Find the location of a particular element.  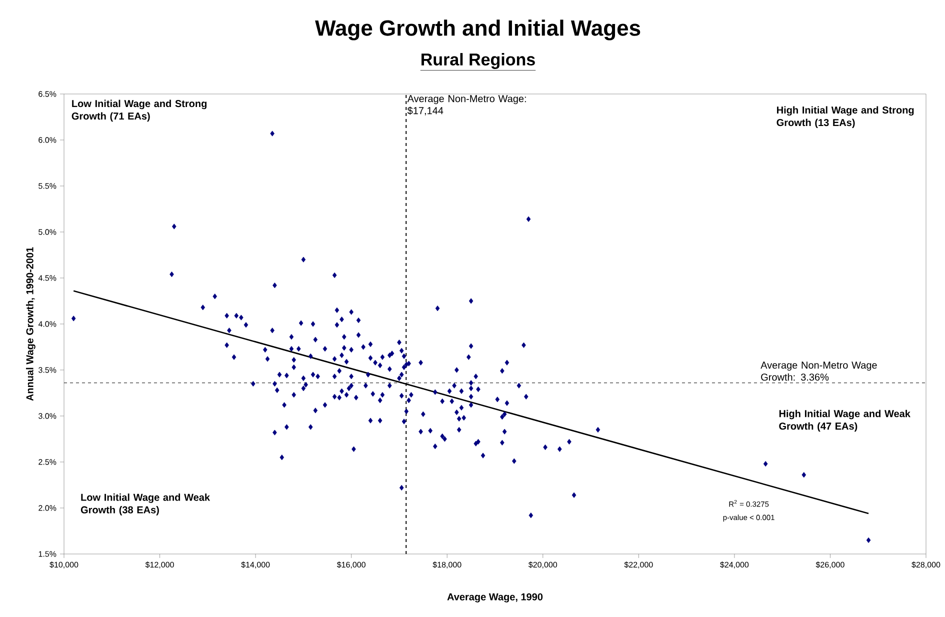

annotation: Low Initial Wage and Weak Growth (38 EAs) is located at coordinates (145, 505).